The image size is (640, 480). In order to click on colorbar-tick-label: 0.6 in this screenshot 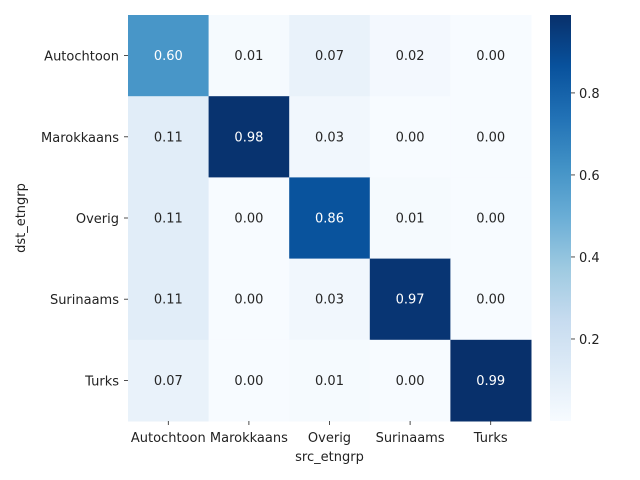, I will do `click(589, 176)`.